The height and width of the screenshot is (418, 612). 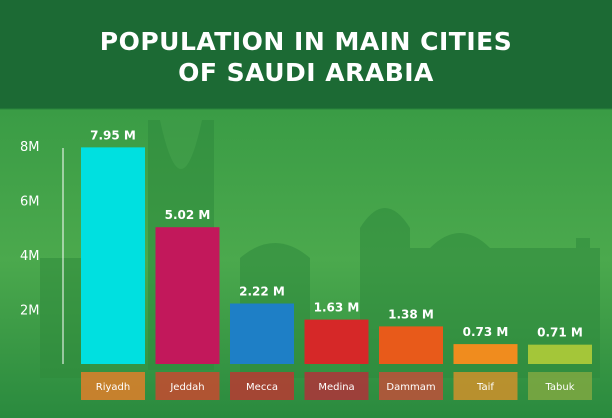 I want to click on bar-jeddah, so click(x=187, y=295).